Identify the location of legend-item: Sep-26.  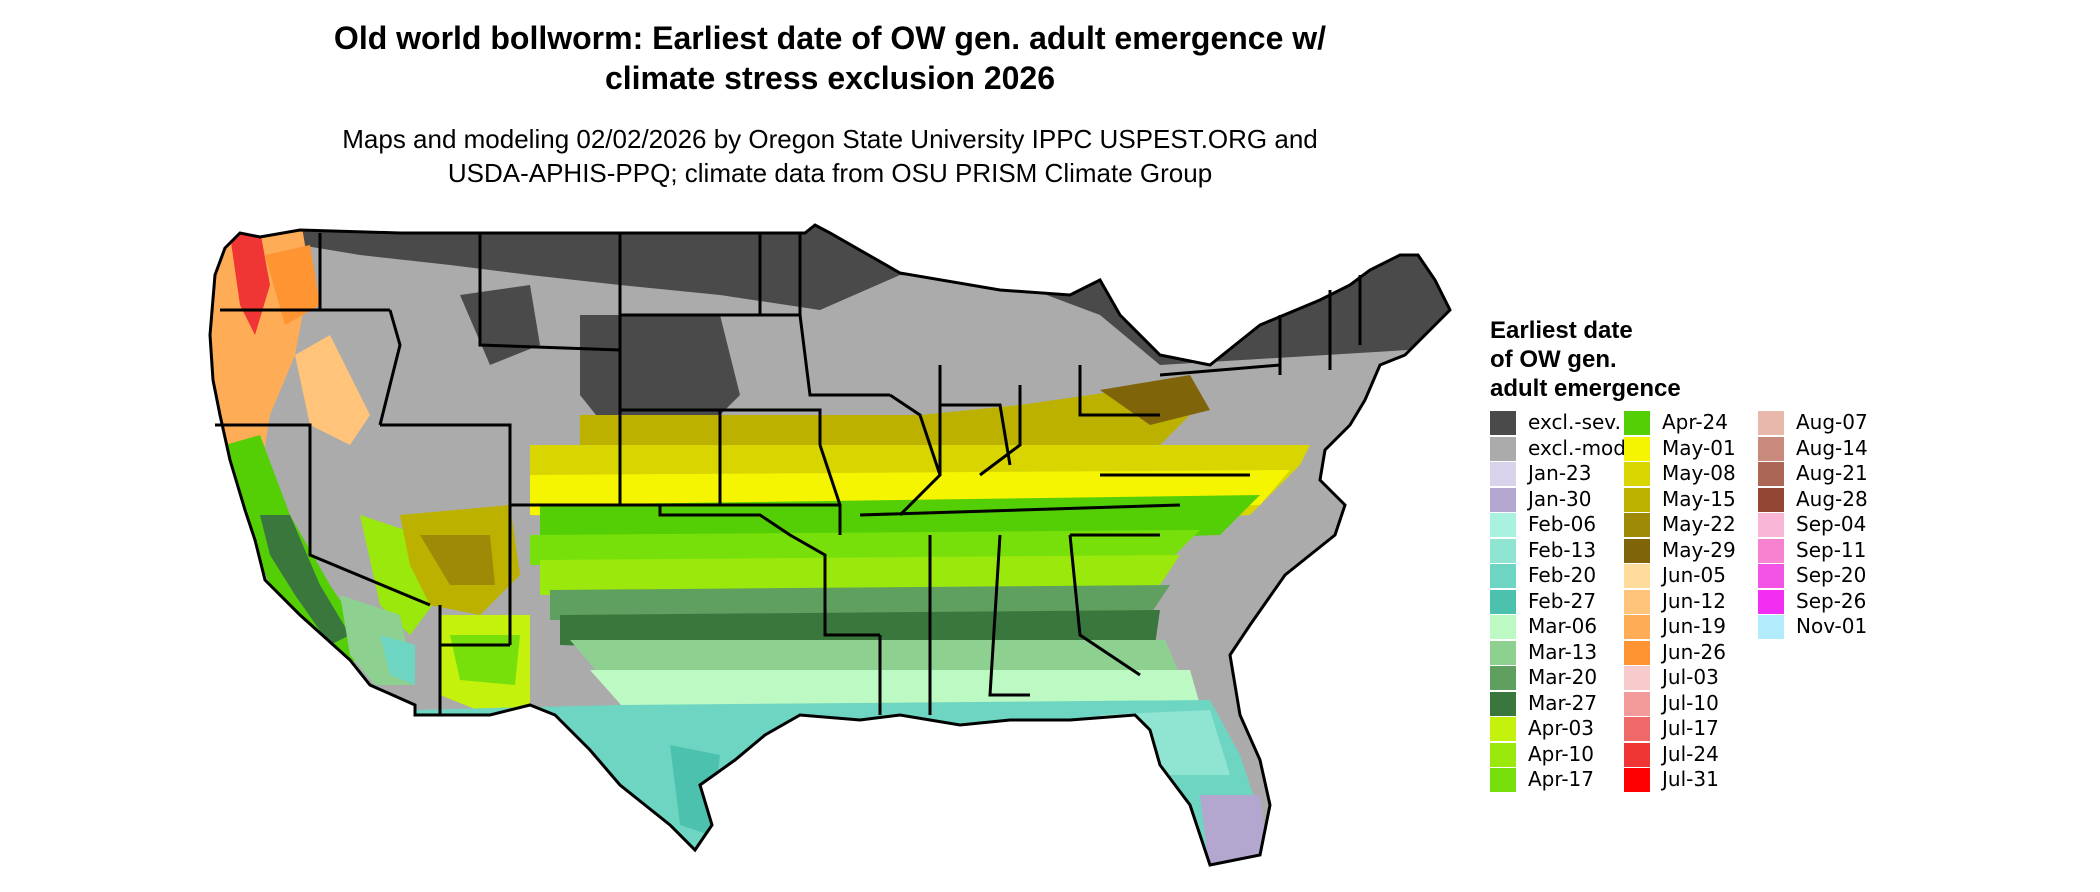
(1858, 602).